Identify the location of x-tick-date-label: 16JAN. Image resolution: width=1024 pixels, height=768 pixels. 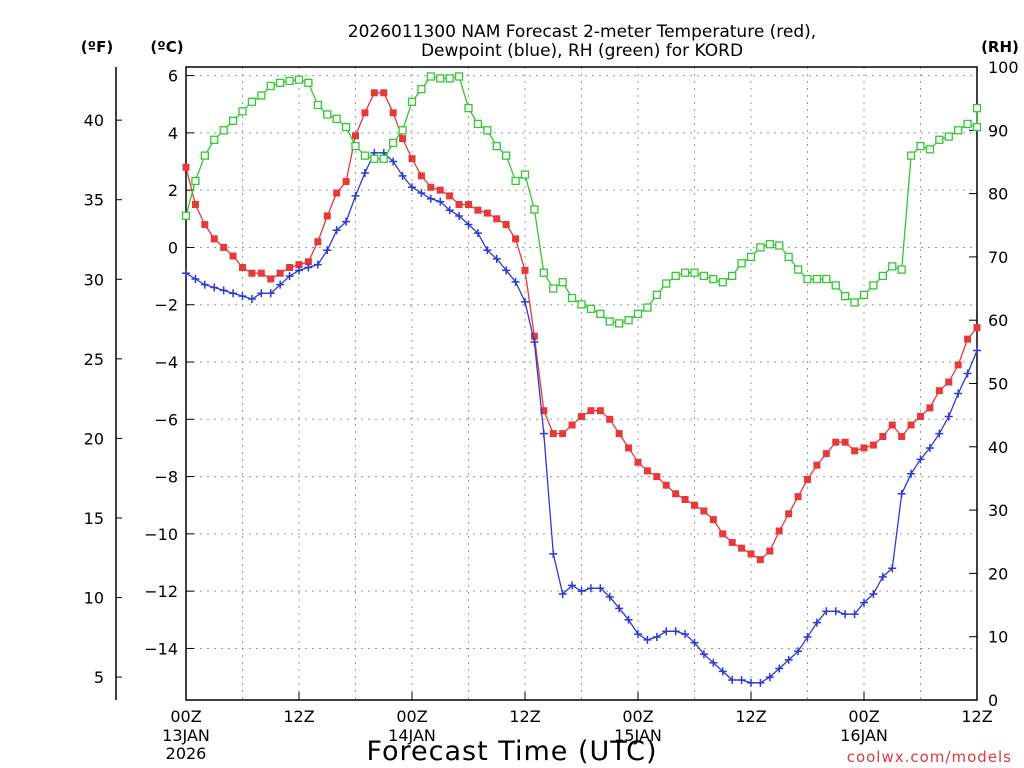
(864, 735).